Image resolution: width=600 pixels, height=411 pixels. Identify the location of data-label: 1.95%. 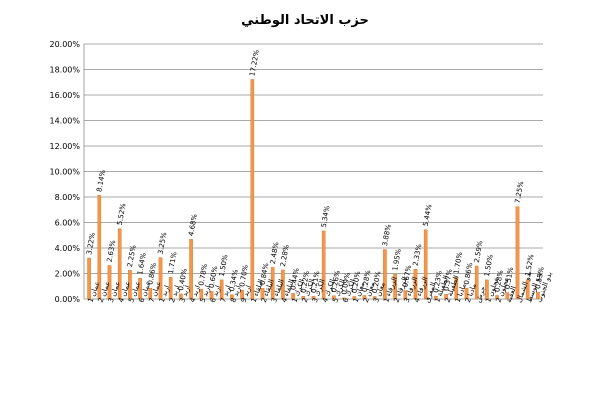
(397, 260).